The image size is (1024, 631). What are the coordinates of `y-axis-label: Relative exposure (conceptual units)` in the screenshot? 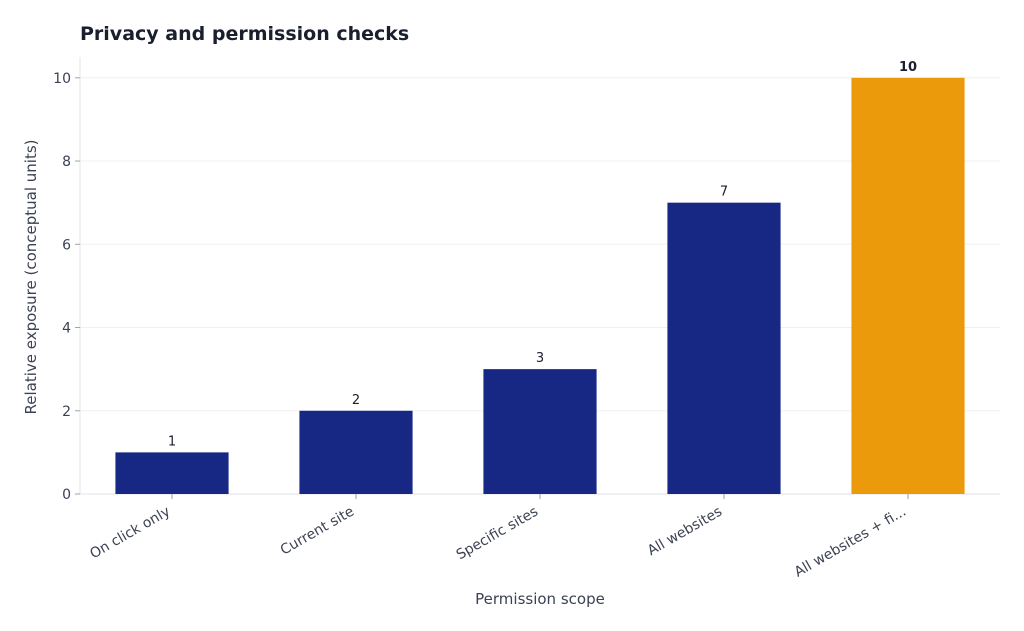 It's located at (31, 277).